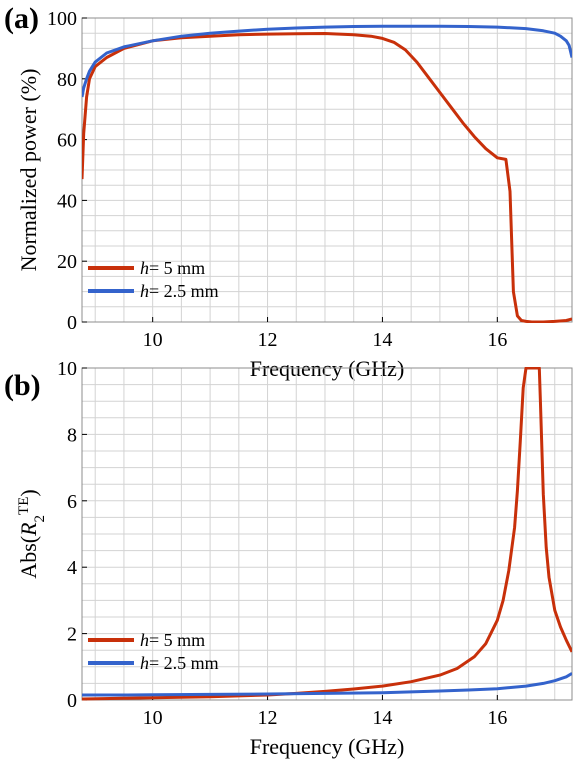 The height and width of the screenshot is (763, 576). I want to click on y-axis-title-b: Abs(R2TE), so click(32, 533).